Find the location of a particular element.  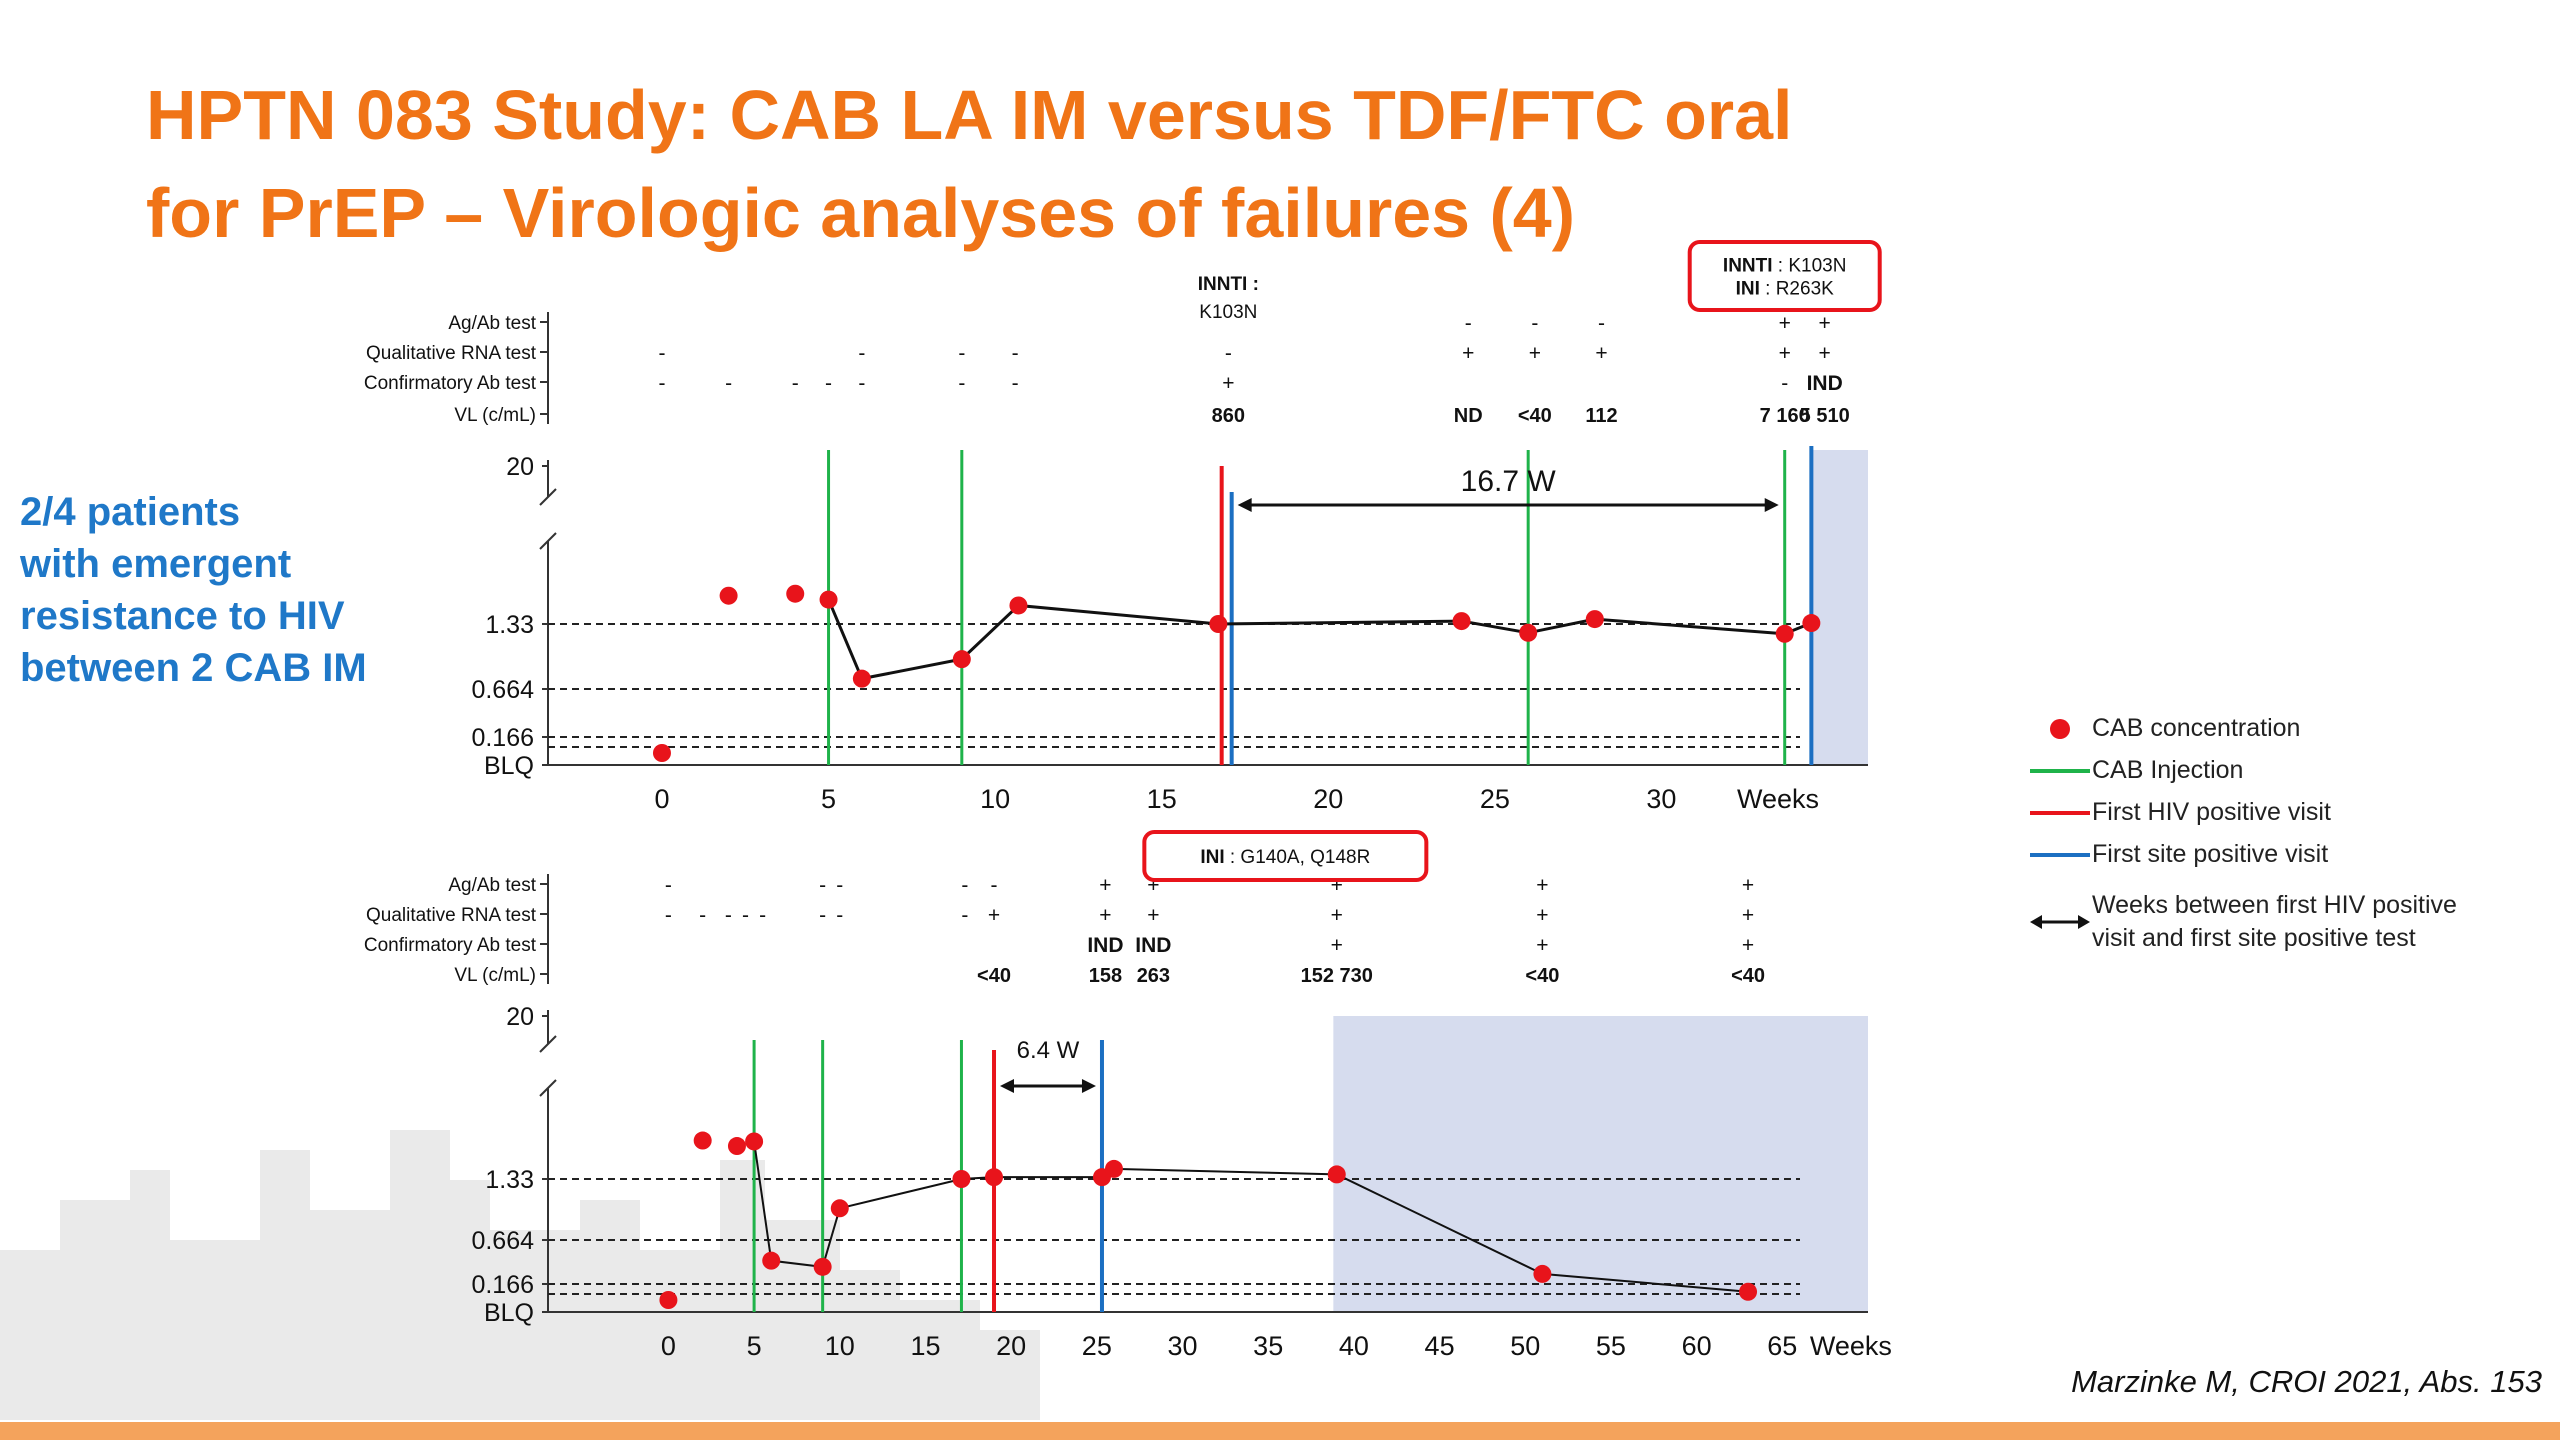

blue-line-icon is located at coordinates (2060, 854).